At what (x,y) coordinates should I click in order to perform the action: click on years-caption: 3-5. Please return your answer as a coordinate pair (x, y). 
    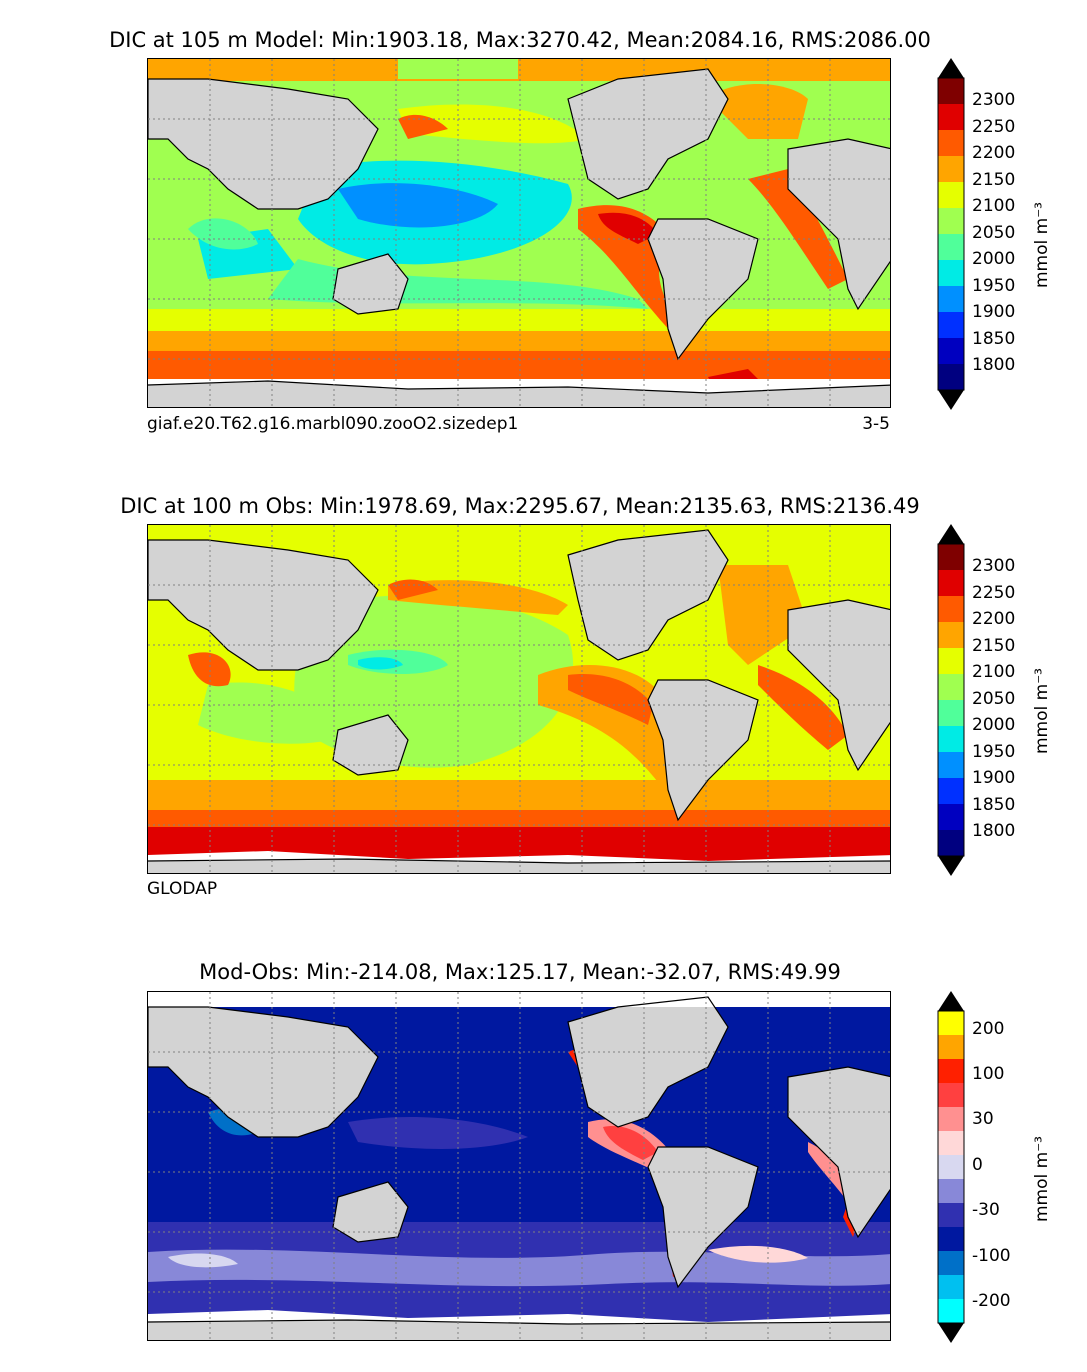
    Looking at the image, I should click on (876, 424).